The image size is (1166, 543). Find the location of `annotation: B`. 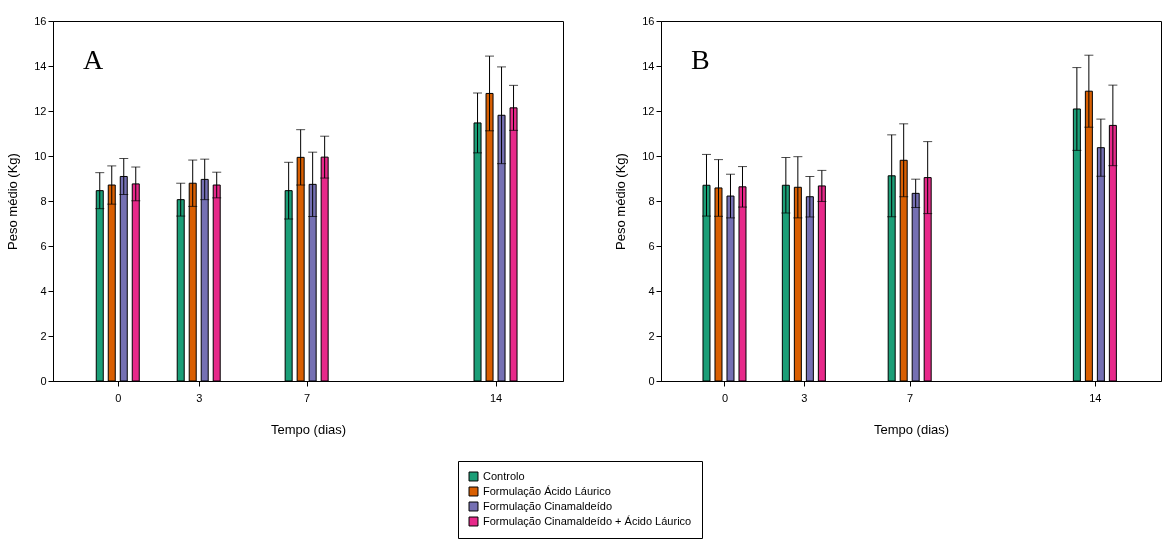

annotation: B is located at coordinates (700, 59).